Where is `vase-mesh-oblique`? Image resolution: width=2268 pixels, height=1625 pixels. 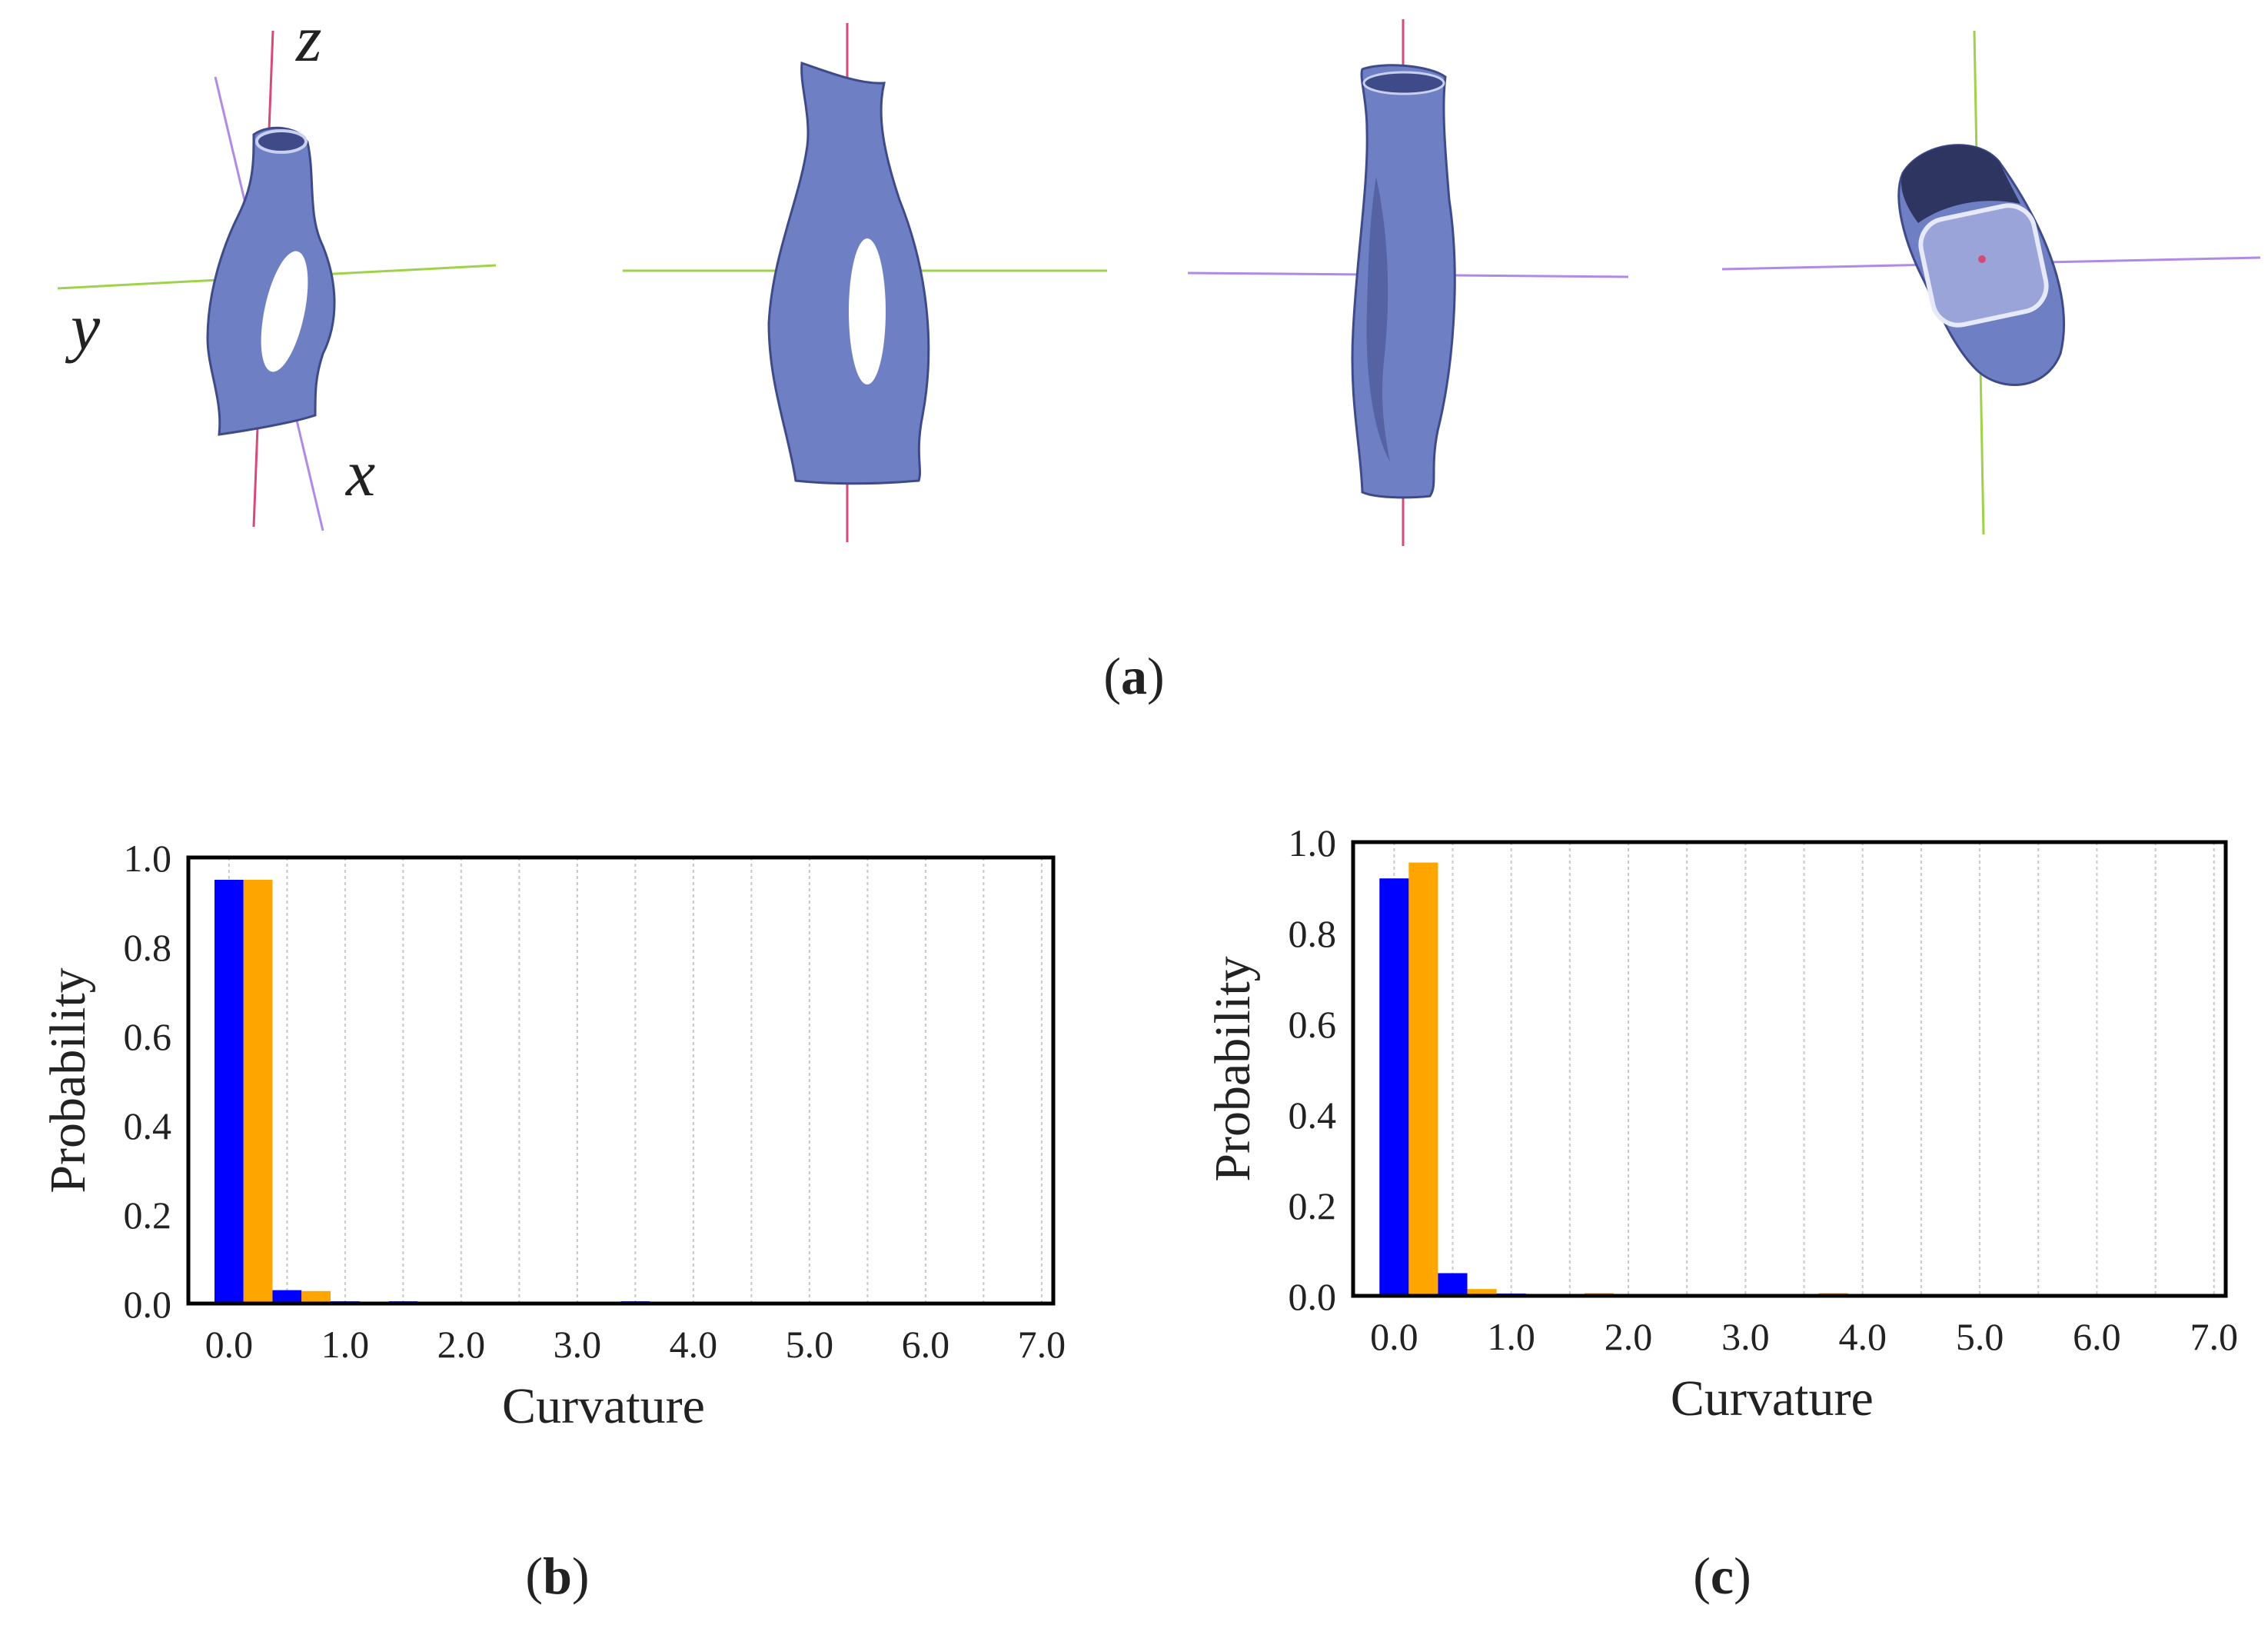
vase-mesh-oblique is located at coordinates (271, 281).